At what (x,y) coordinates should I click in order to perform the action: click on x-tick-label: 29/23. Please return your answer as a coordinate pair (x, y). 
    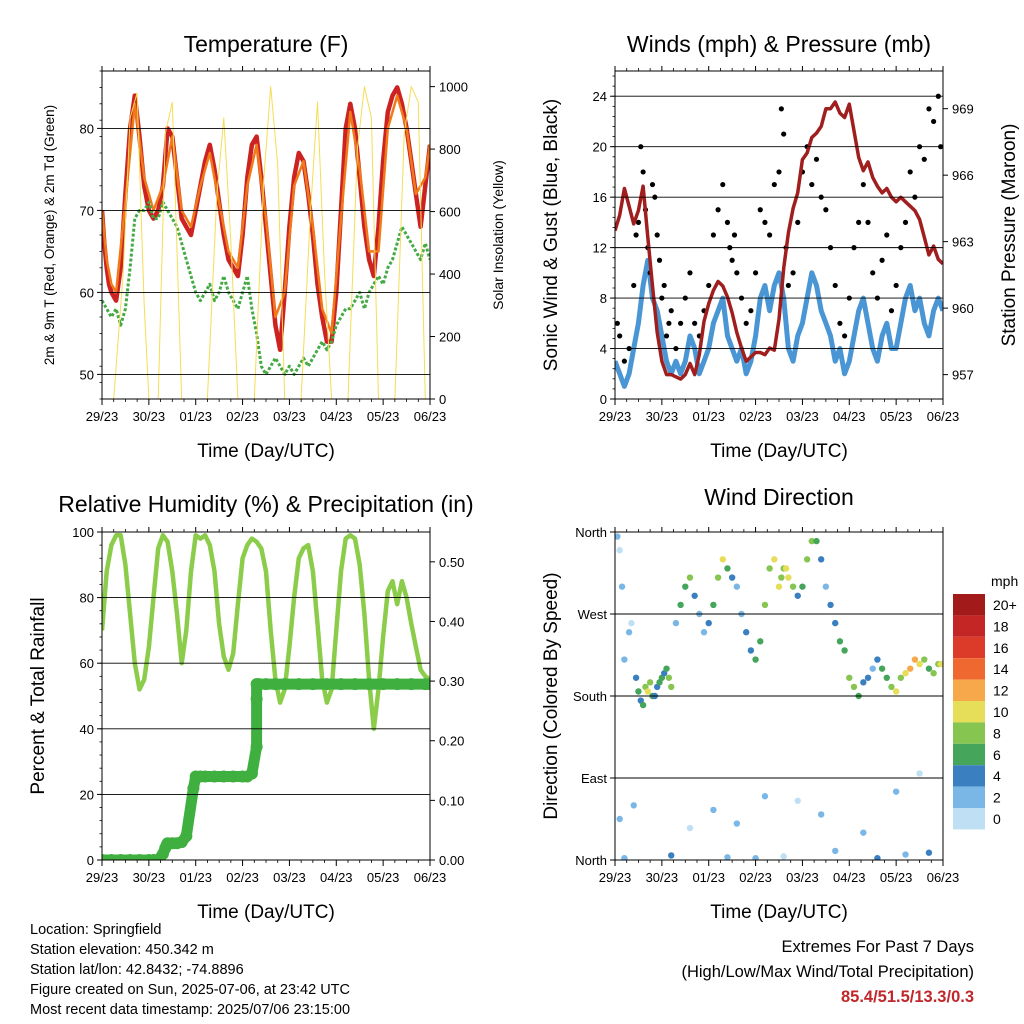
    Looking at the image, I should click on (102, 877).